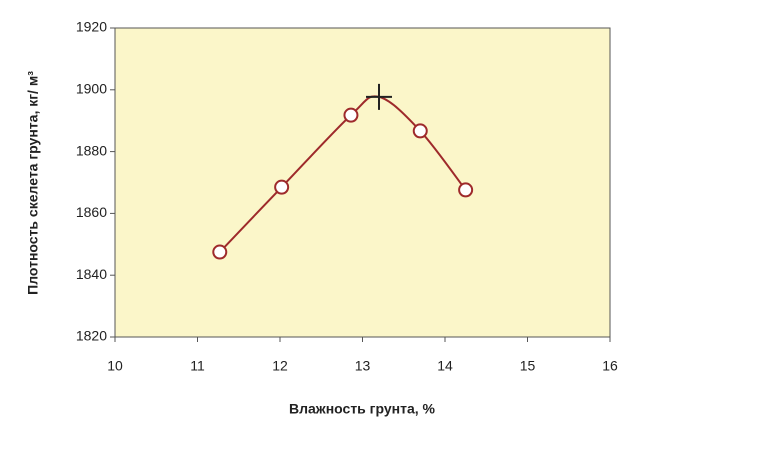 The height and width of the screenshot is (454, 759). I want to click on y-tick-label: 1860, so click(91, 212).